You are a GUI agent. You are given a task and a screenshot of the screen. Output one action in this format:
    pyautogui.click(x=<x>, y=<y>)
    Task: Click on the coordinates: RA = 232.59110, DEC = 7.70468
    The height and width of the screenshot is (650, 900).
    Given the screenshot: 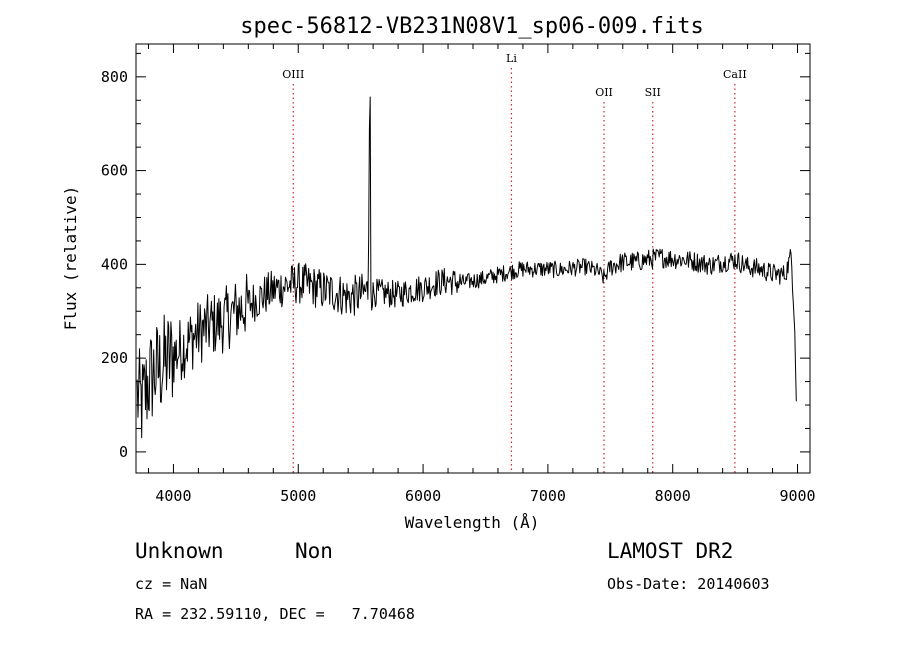 What is the action you would take?
    pyautogui.click(x=275, y=614)
    